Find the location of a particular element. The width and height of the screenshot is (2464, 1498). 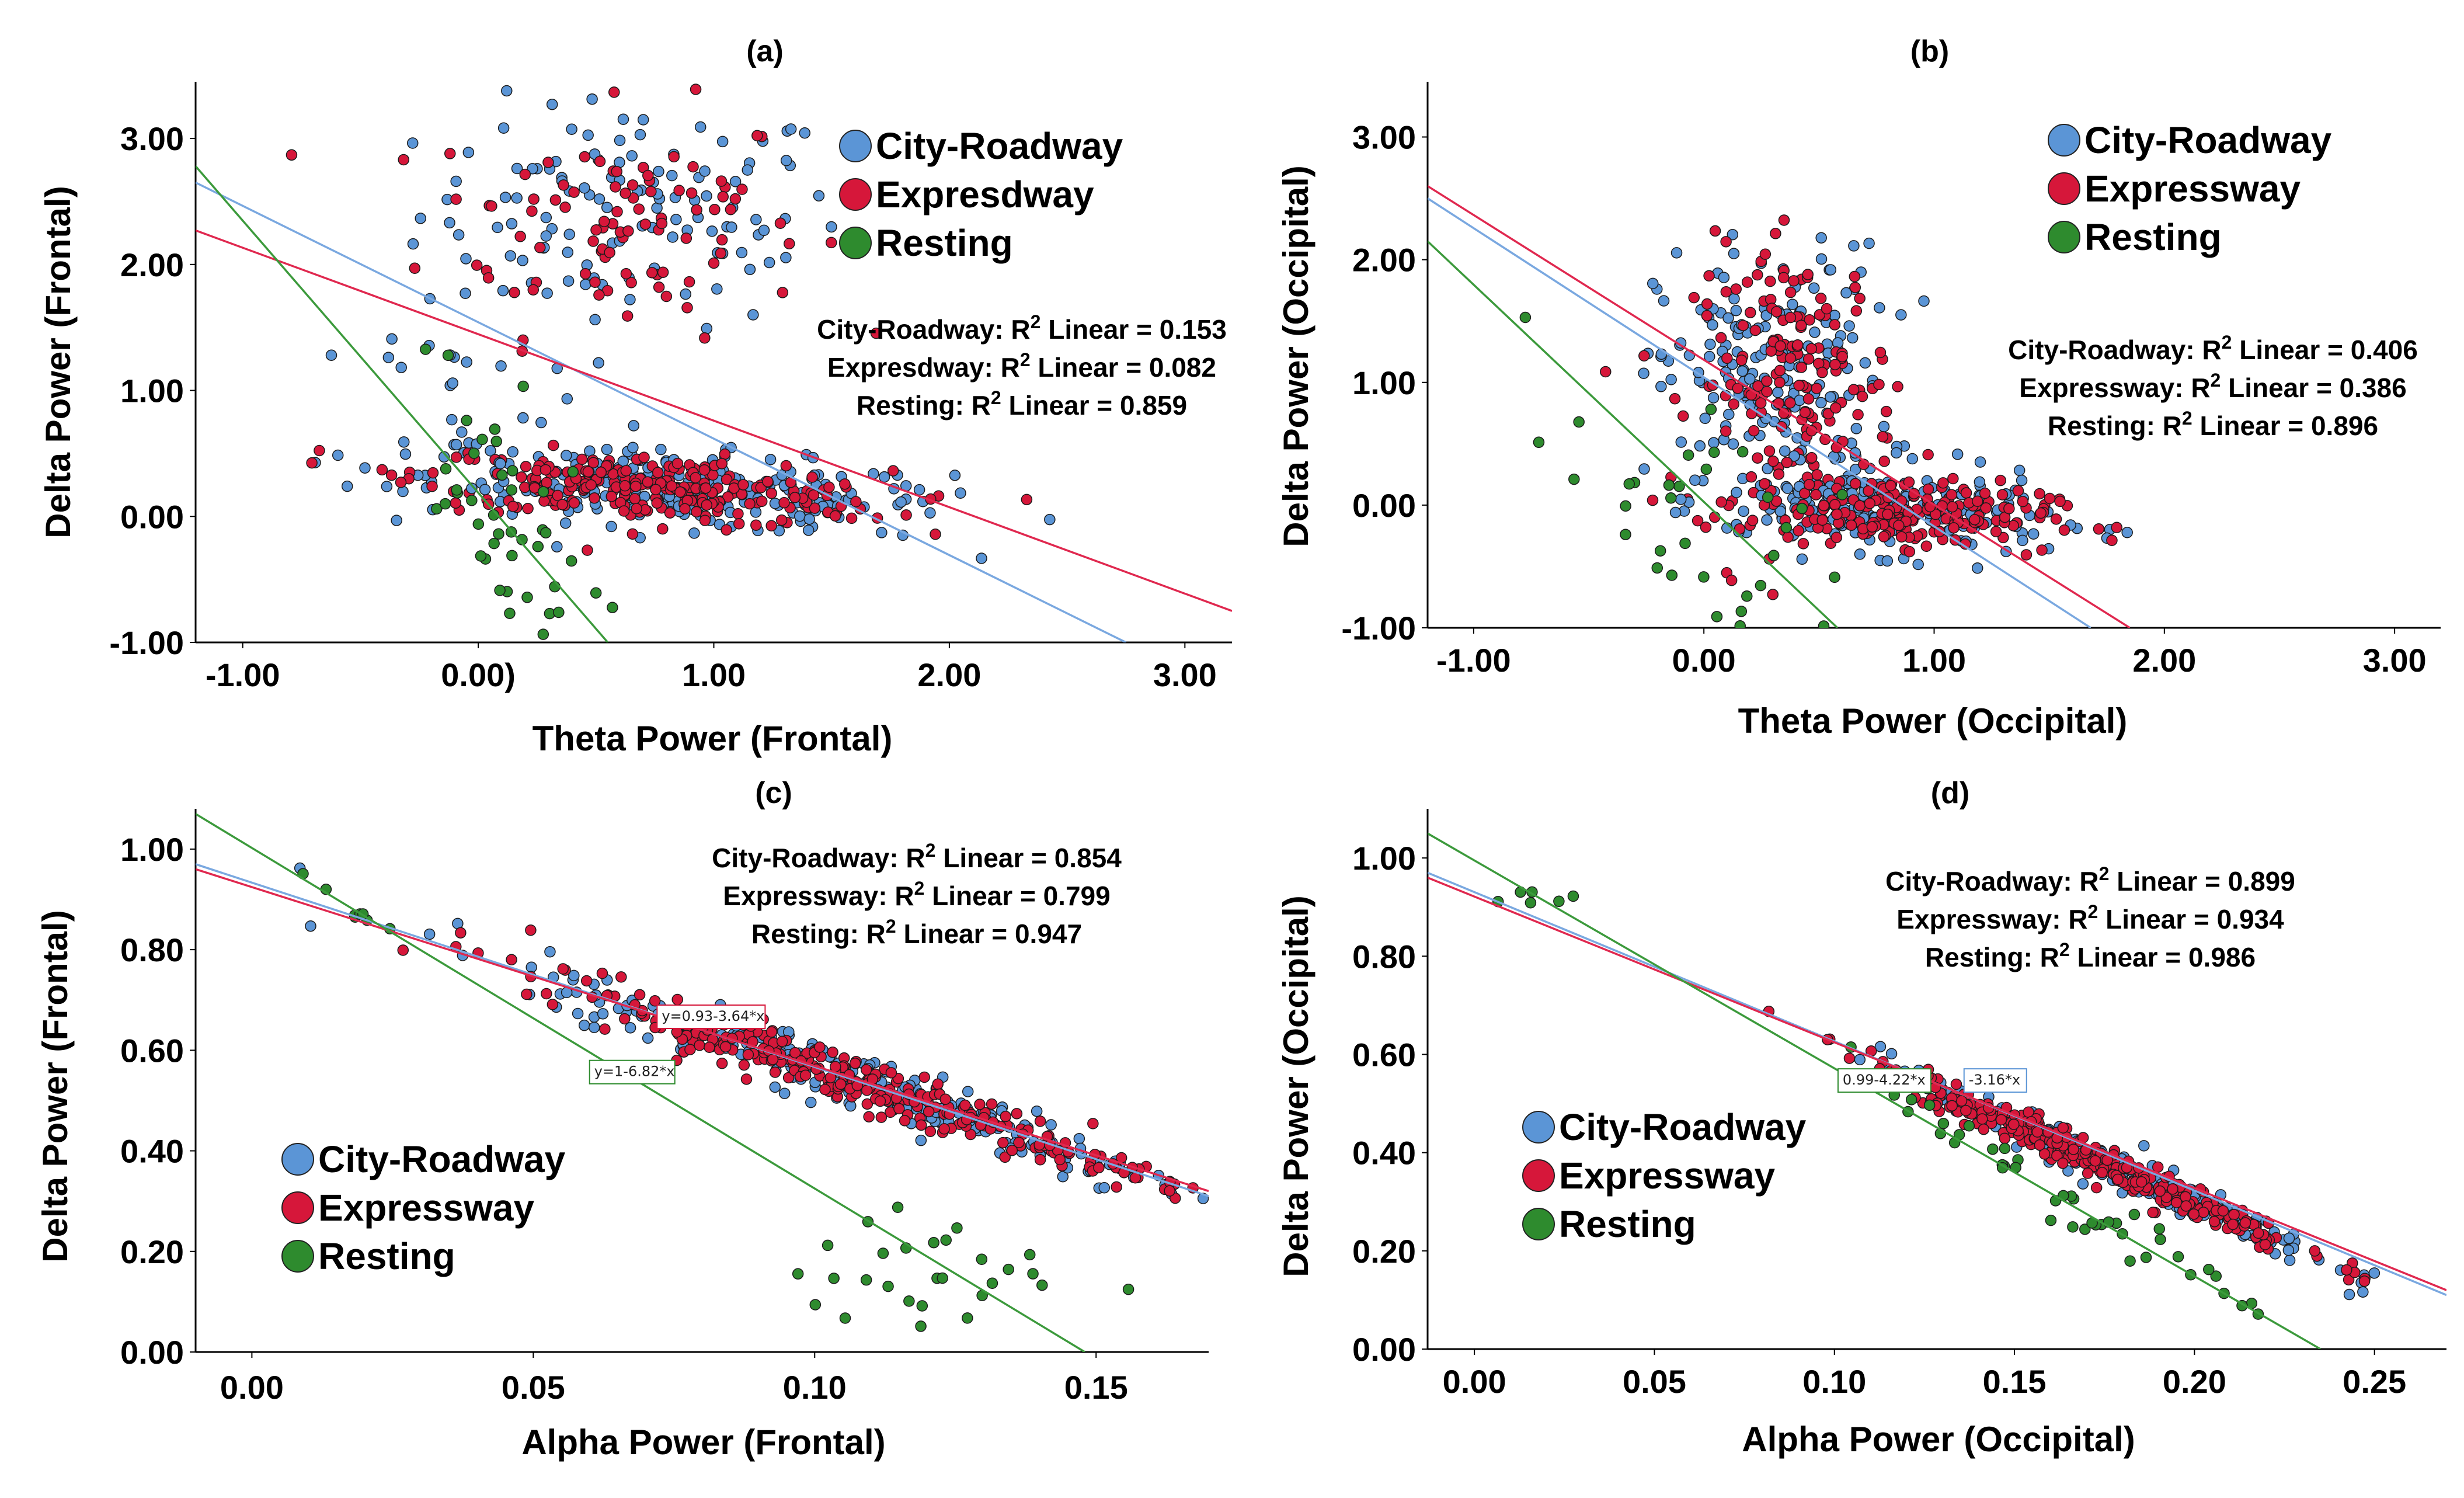

r-squared-superscript: 2 is located at coordinates (2187, 418).